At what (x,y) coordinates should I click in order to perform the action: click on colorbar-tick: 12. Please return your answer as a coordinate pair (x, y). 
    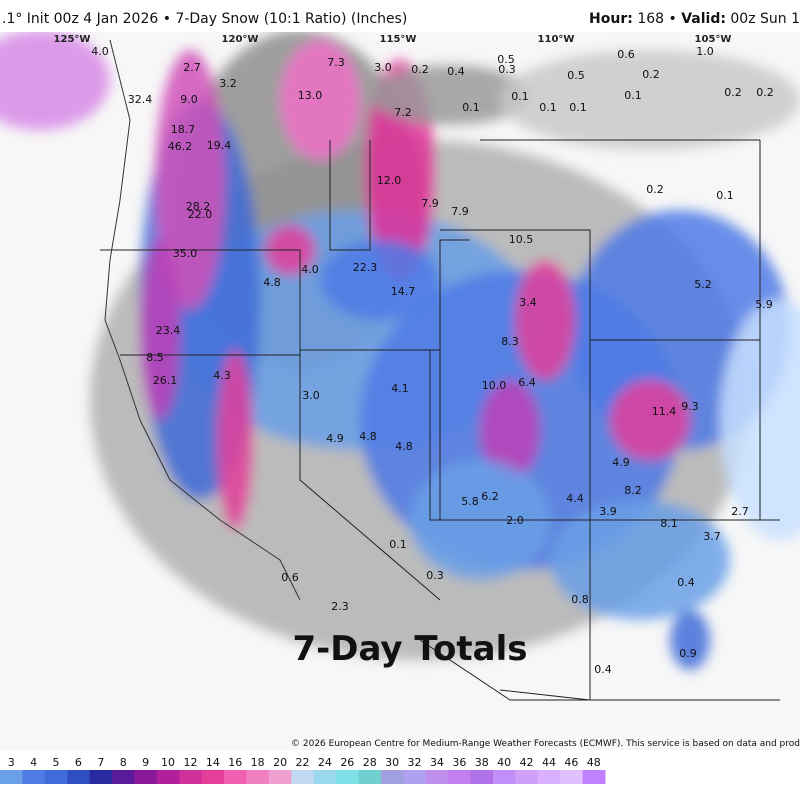
    Looking at the image, I should click on (190, 762).